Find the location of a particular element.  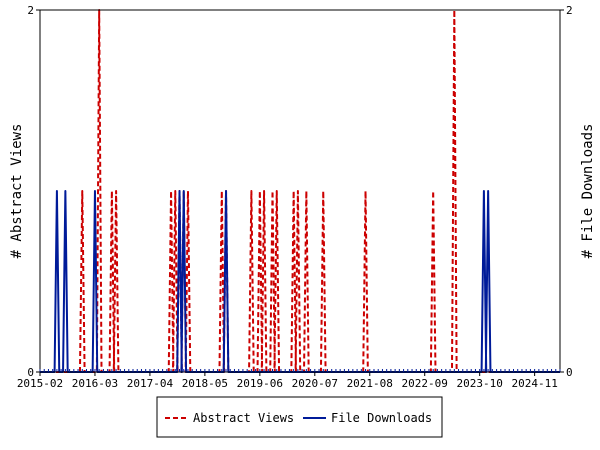

x-tick-label: 2016-03 is located at coordinates (95, 383).